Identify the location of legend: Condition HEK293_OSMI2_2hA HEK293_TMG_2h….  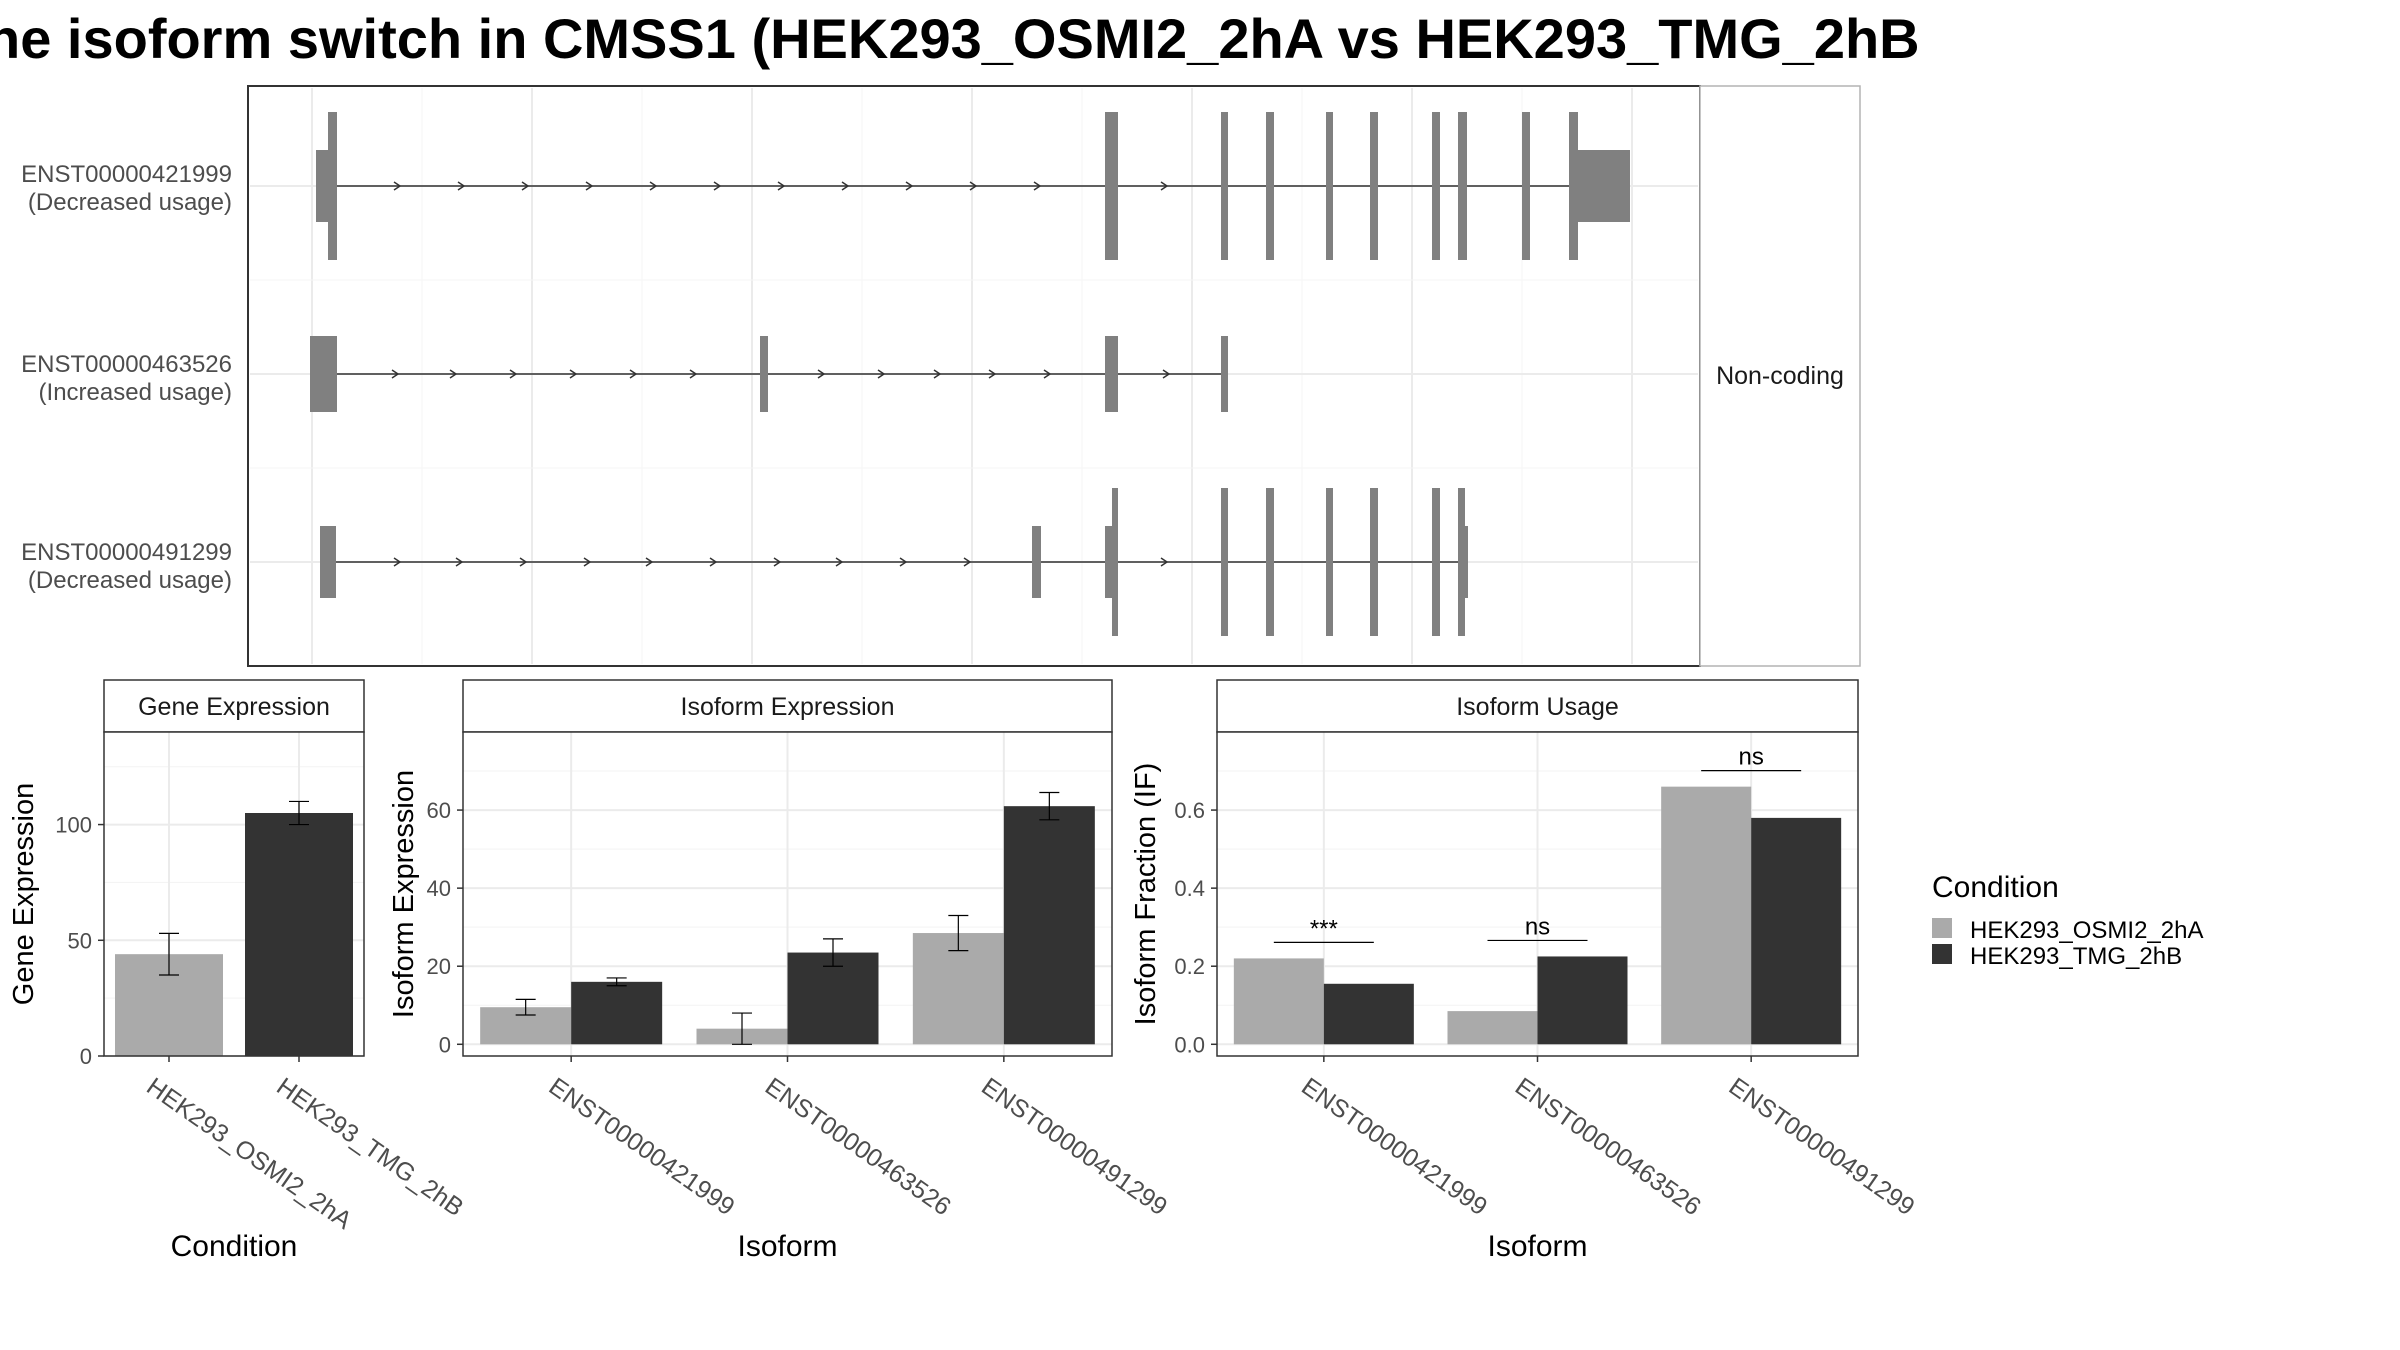
(2067, 920).